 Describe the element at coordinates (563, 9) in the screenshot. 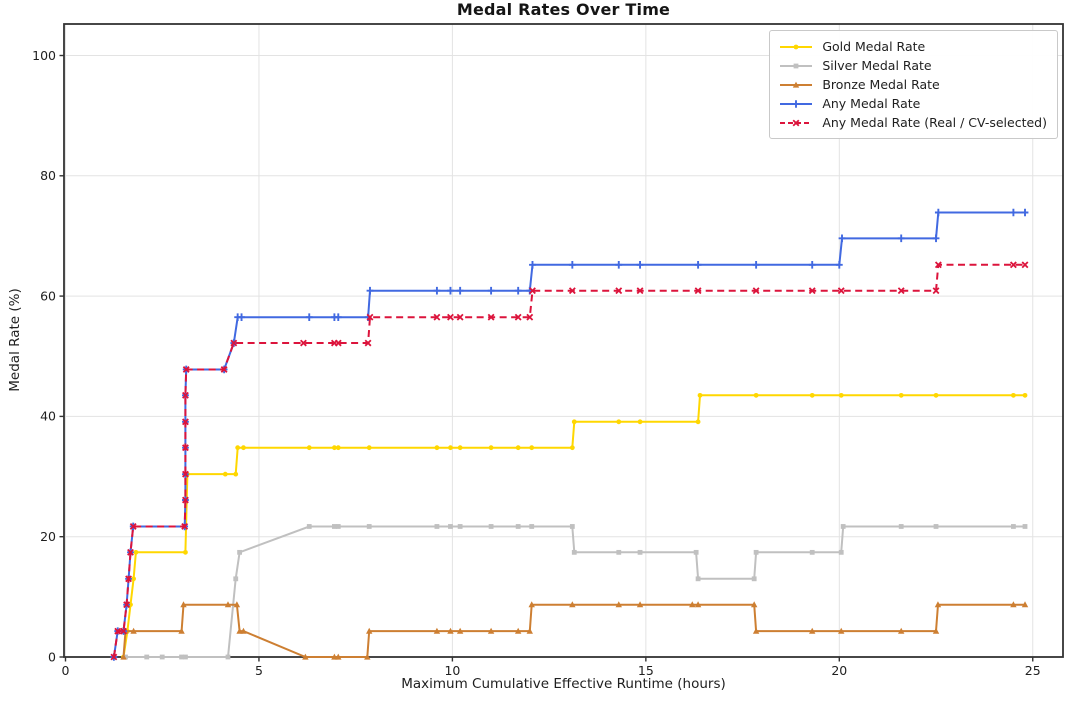

I see `chart-title: Medal Rates Over Time` at that location.